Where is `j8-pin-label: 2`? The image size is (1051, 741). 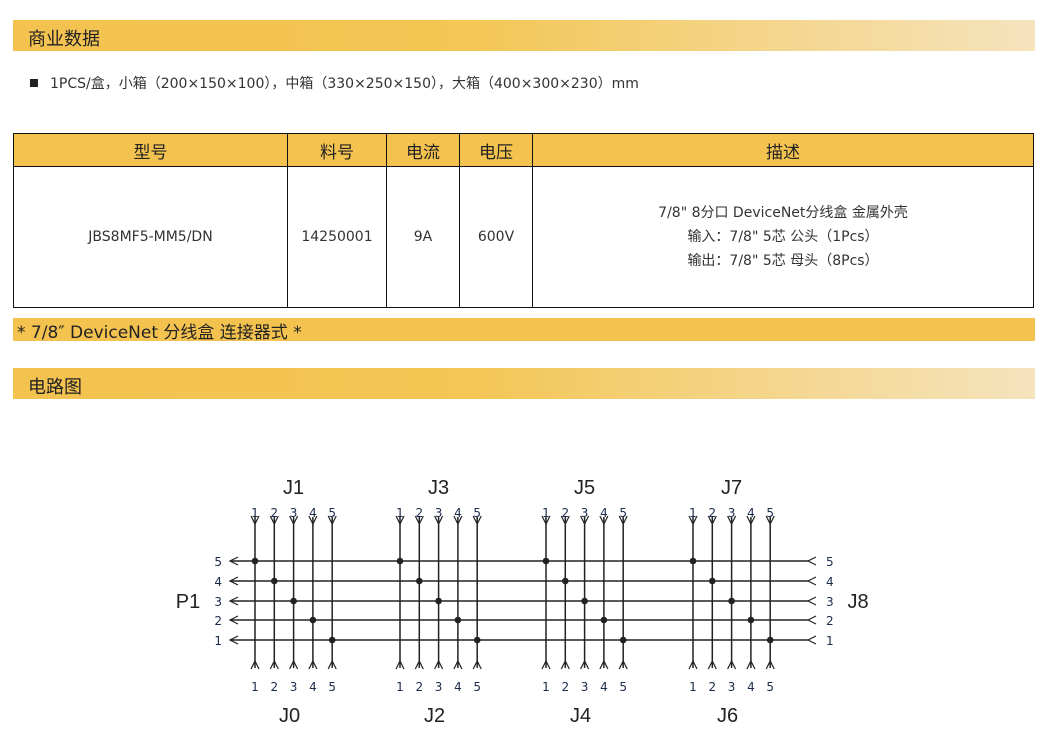 j8-pin-label: 2 is located at coordinates (830, 621).